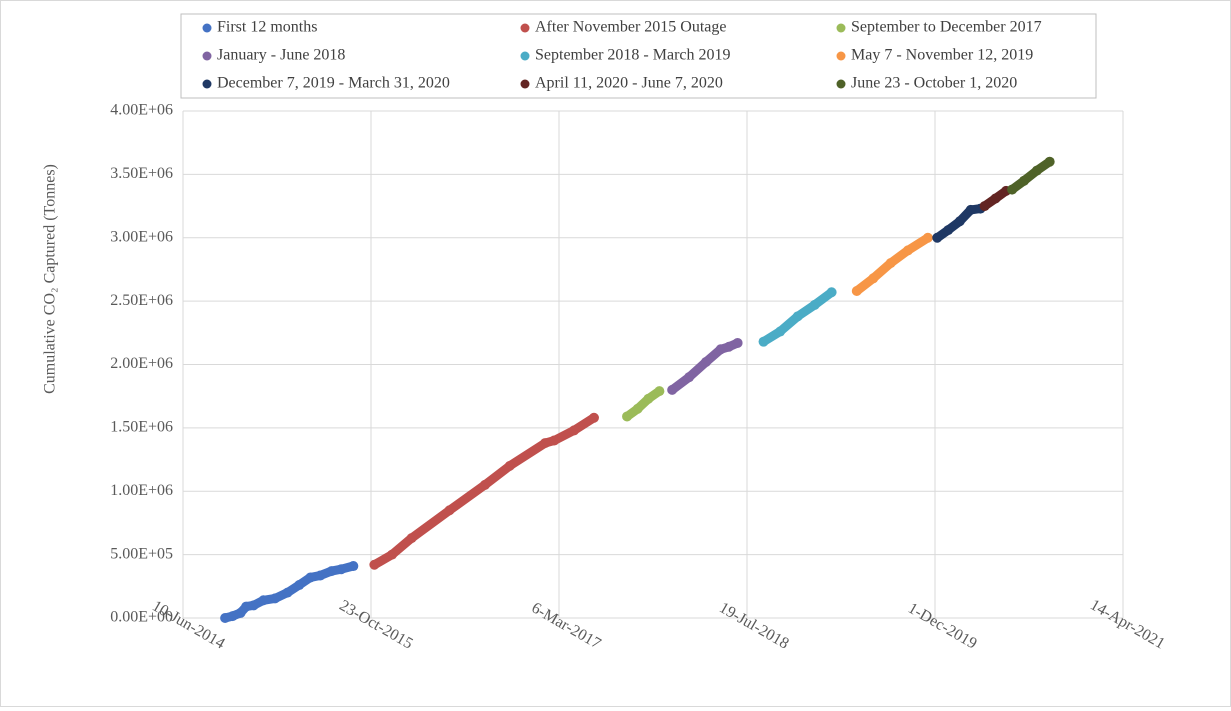 This screenshot has height=711, width=1231. I want to click on x-tick-label: 14-Apr-2021, so click(1127, 624).